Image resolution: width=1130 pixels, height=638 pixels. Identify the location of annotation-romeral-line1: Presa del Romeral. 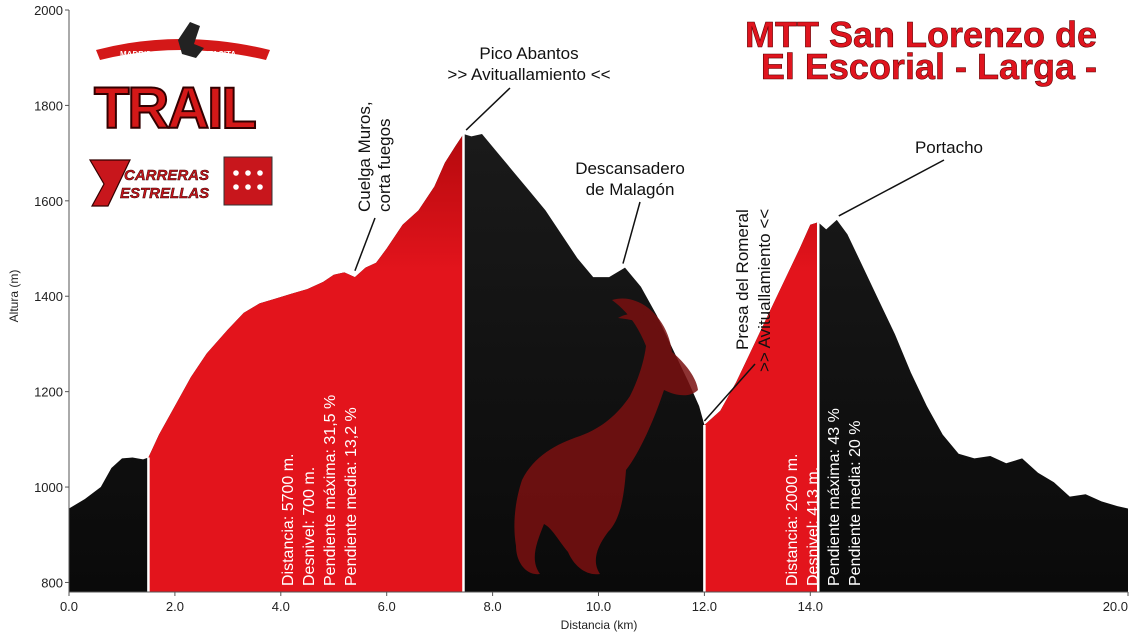
(742, 279).